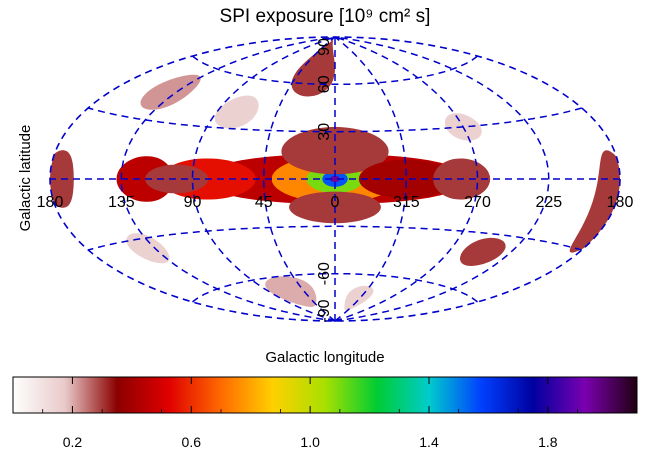  Describe the element at coordinates (406, 202) in the screenshot. I see `lon-tick-label-5: 315` at that location.